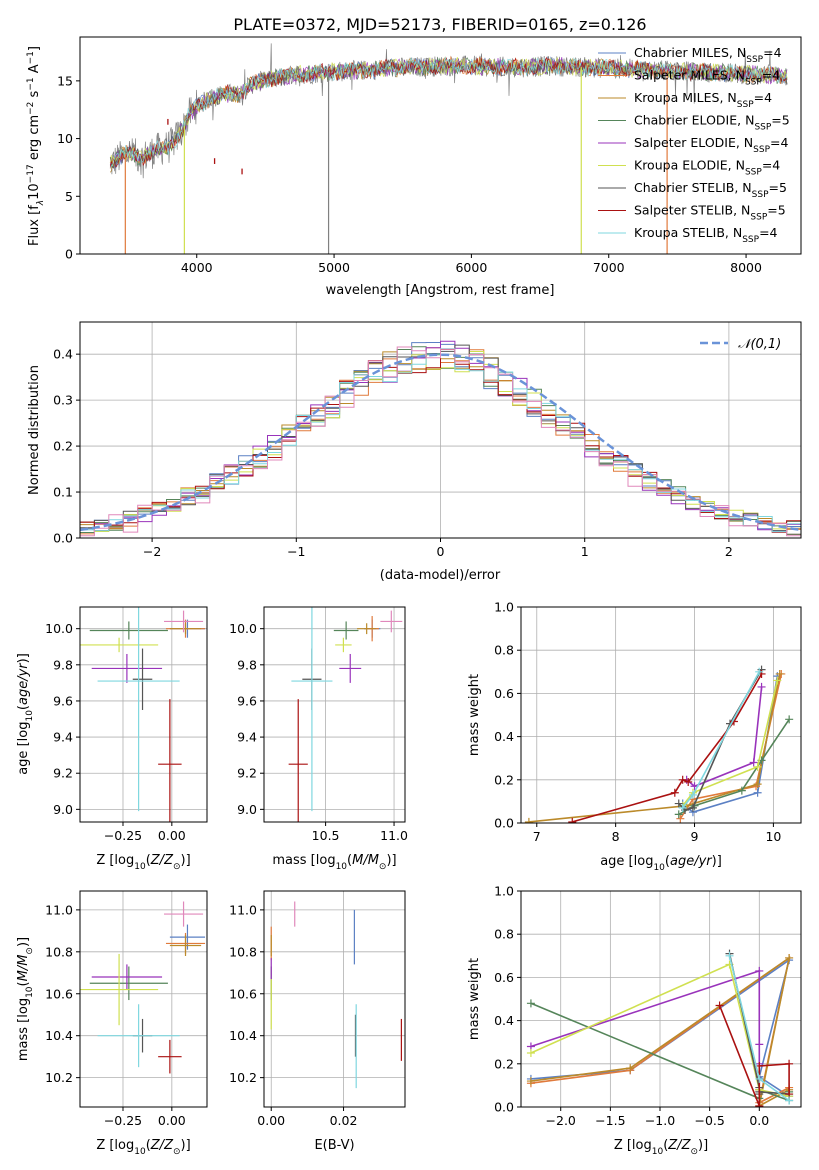  I want to click on y-tick-label: 1.0, so click(504, 607).